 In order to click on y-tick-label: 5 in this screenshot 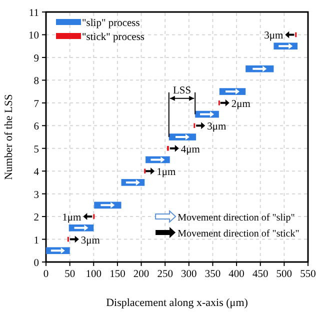, I will do `click(36, 150)`.